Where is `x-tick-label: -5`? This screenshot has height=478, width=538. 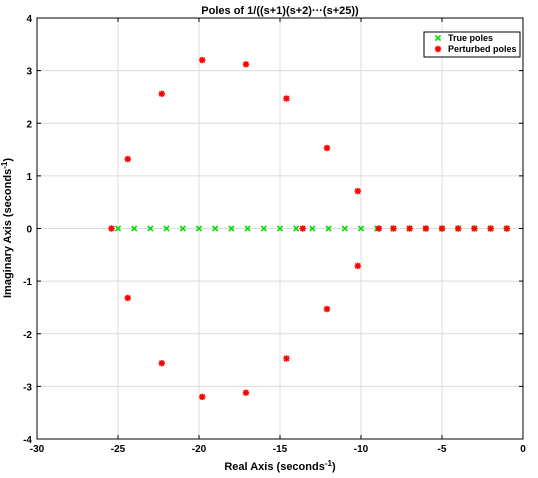 x-tick-label: -5 is located at coordinates (442, 449).